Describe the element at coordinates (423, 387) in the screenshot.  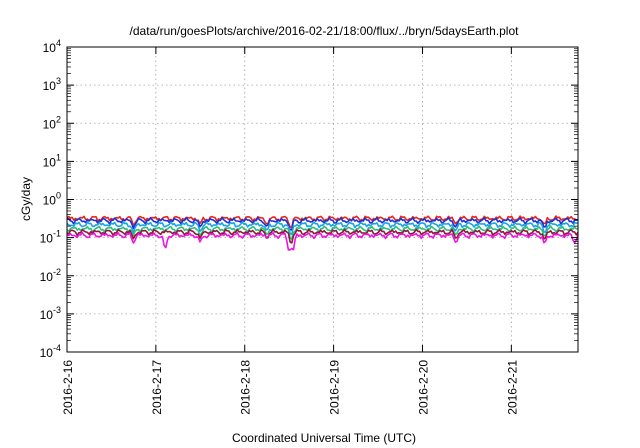
I see `x-tick-label: 2016-2-20` at that location.